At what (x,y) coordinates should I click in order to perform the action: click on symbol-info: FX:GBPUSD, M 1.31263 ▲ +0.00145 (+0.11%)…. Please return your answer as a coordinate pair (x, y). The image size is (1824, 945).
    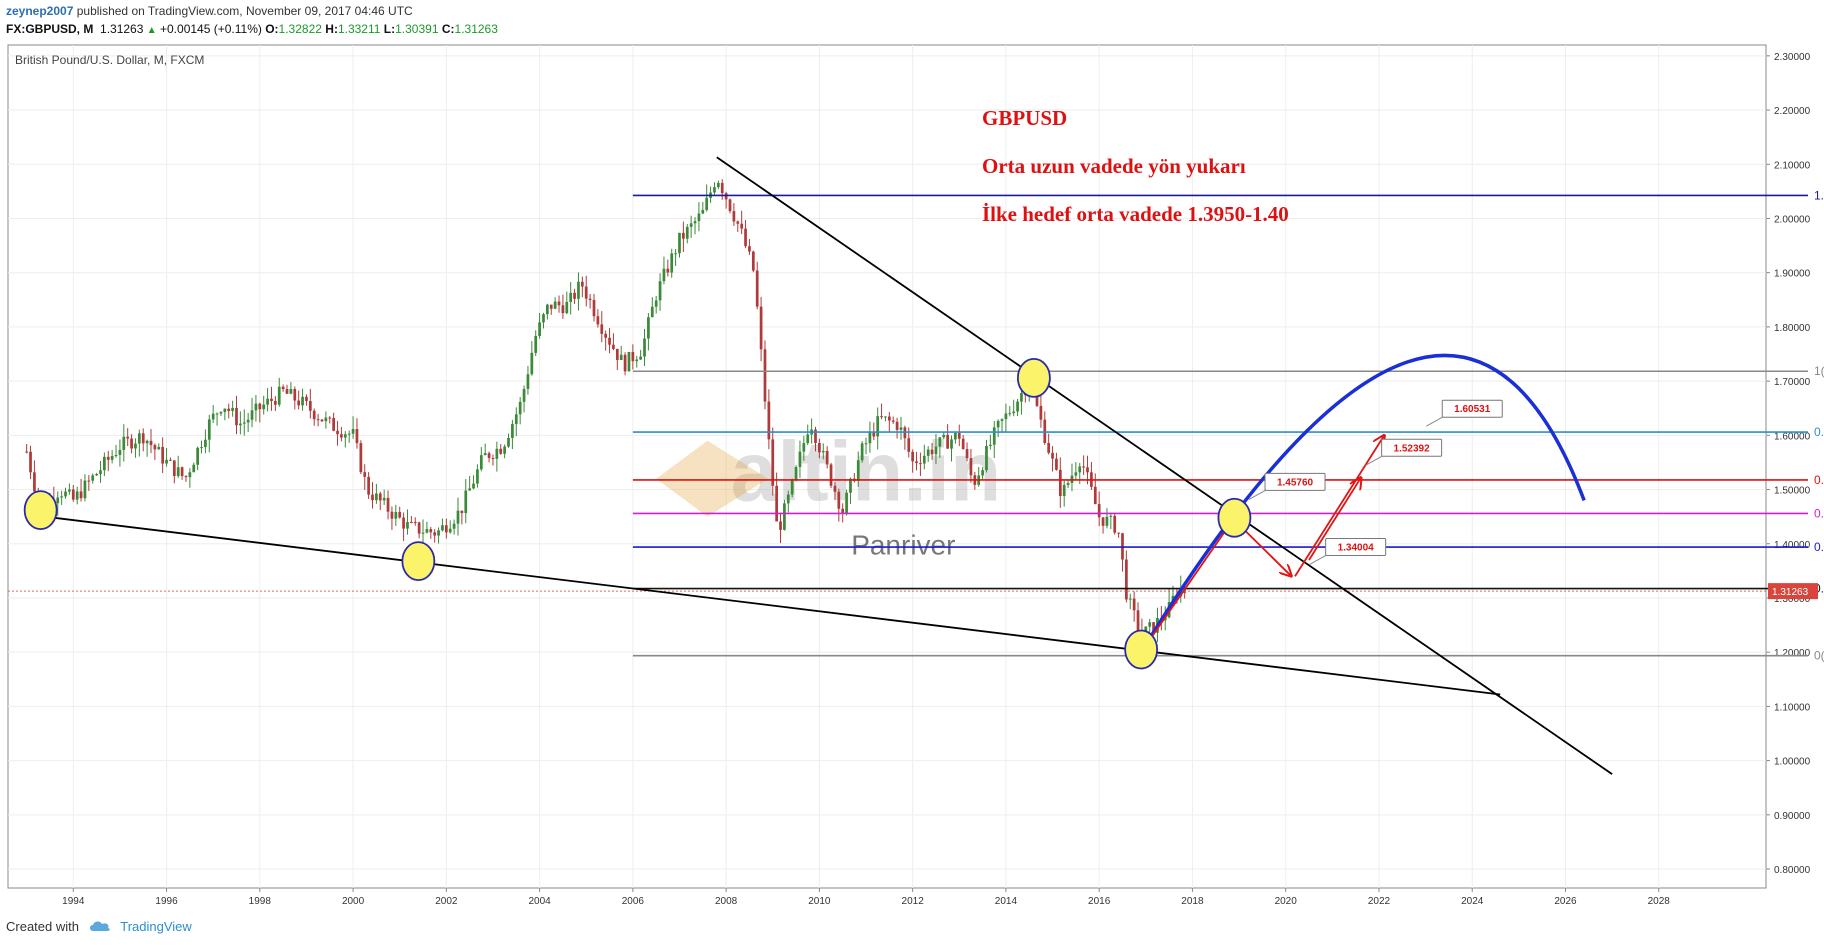
    Looking at the image, I should click on (252, 29).